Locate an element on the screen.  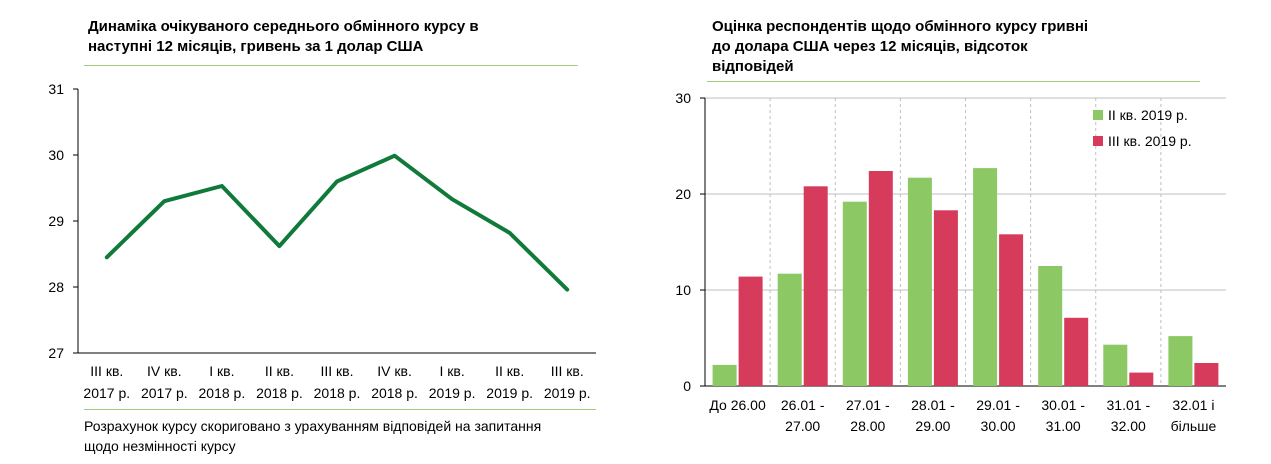
left-y-tick-label: 31 is located at coordinates (56, 89).